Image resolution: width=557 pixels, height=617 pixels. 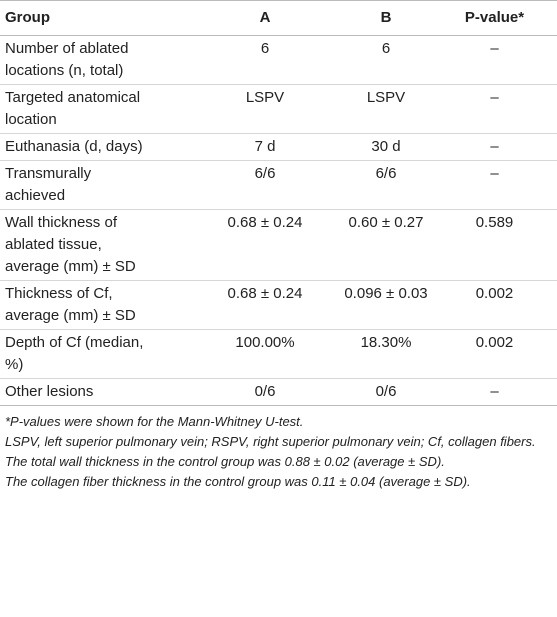 I want to click on row-label: Transmurally achieved, so click(x=95, y=185).